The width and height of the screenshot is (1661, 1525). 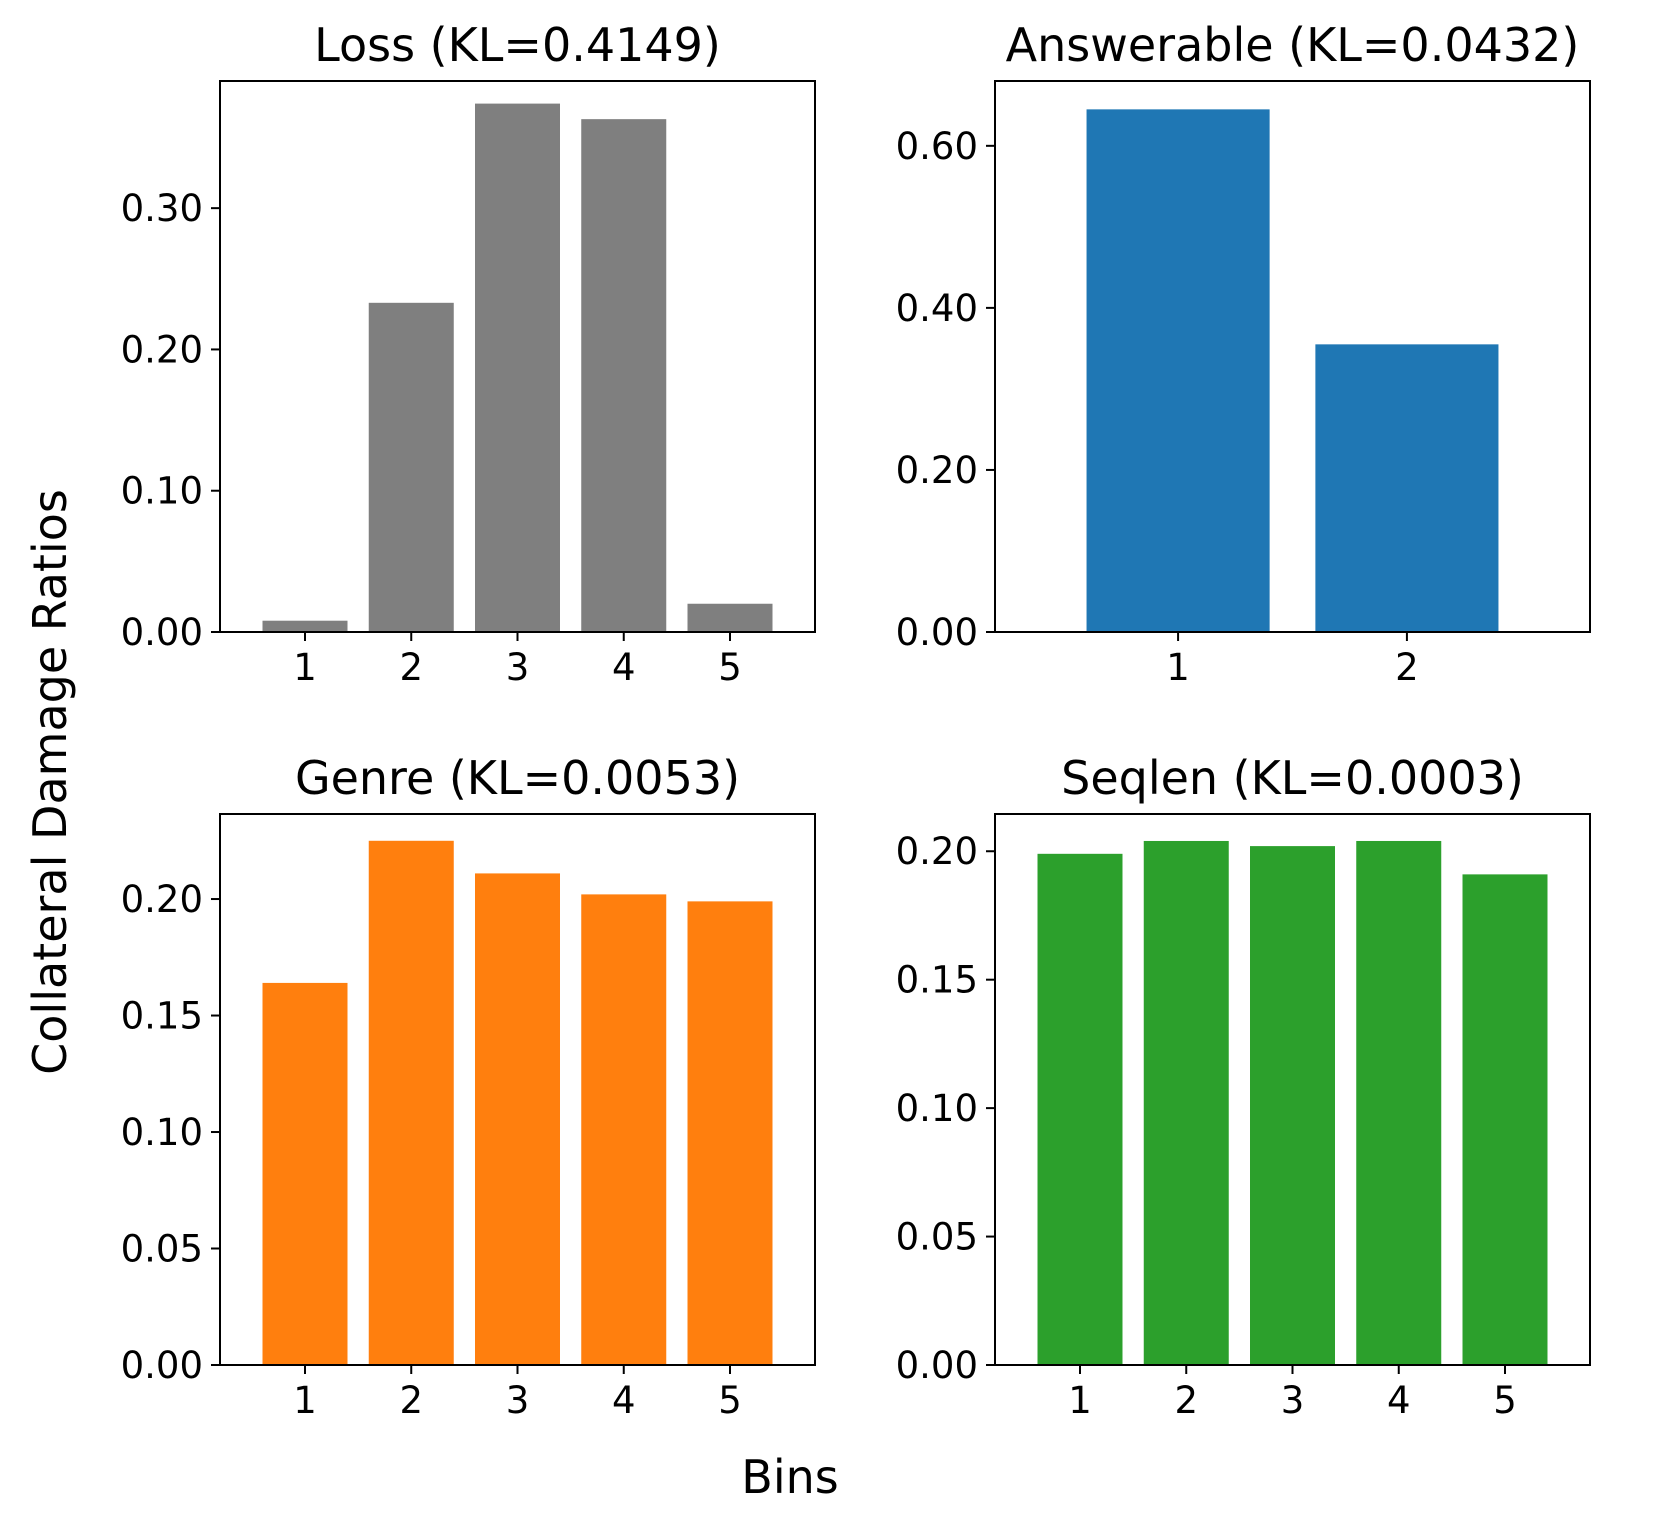 What do you see at coordinates (1293, 45) in the screenshot?
I see `panel-title: Answerable (KL=0.0432)` at bounding box center [1293, 45].